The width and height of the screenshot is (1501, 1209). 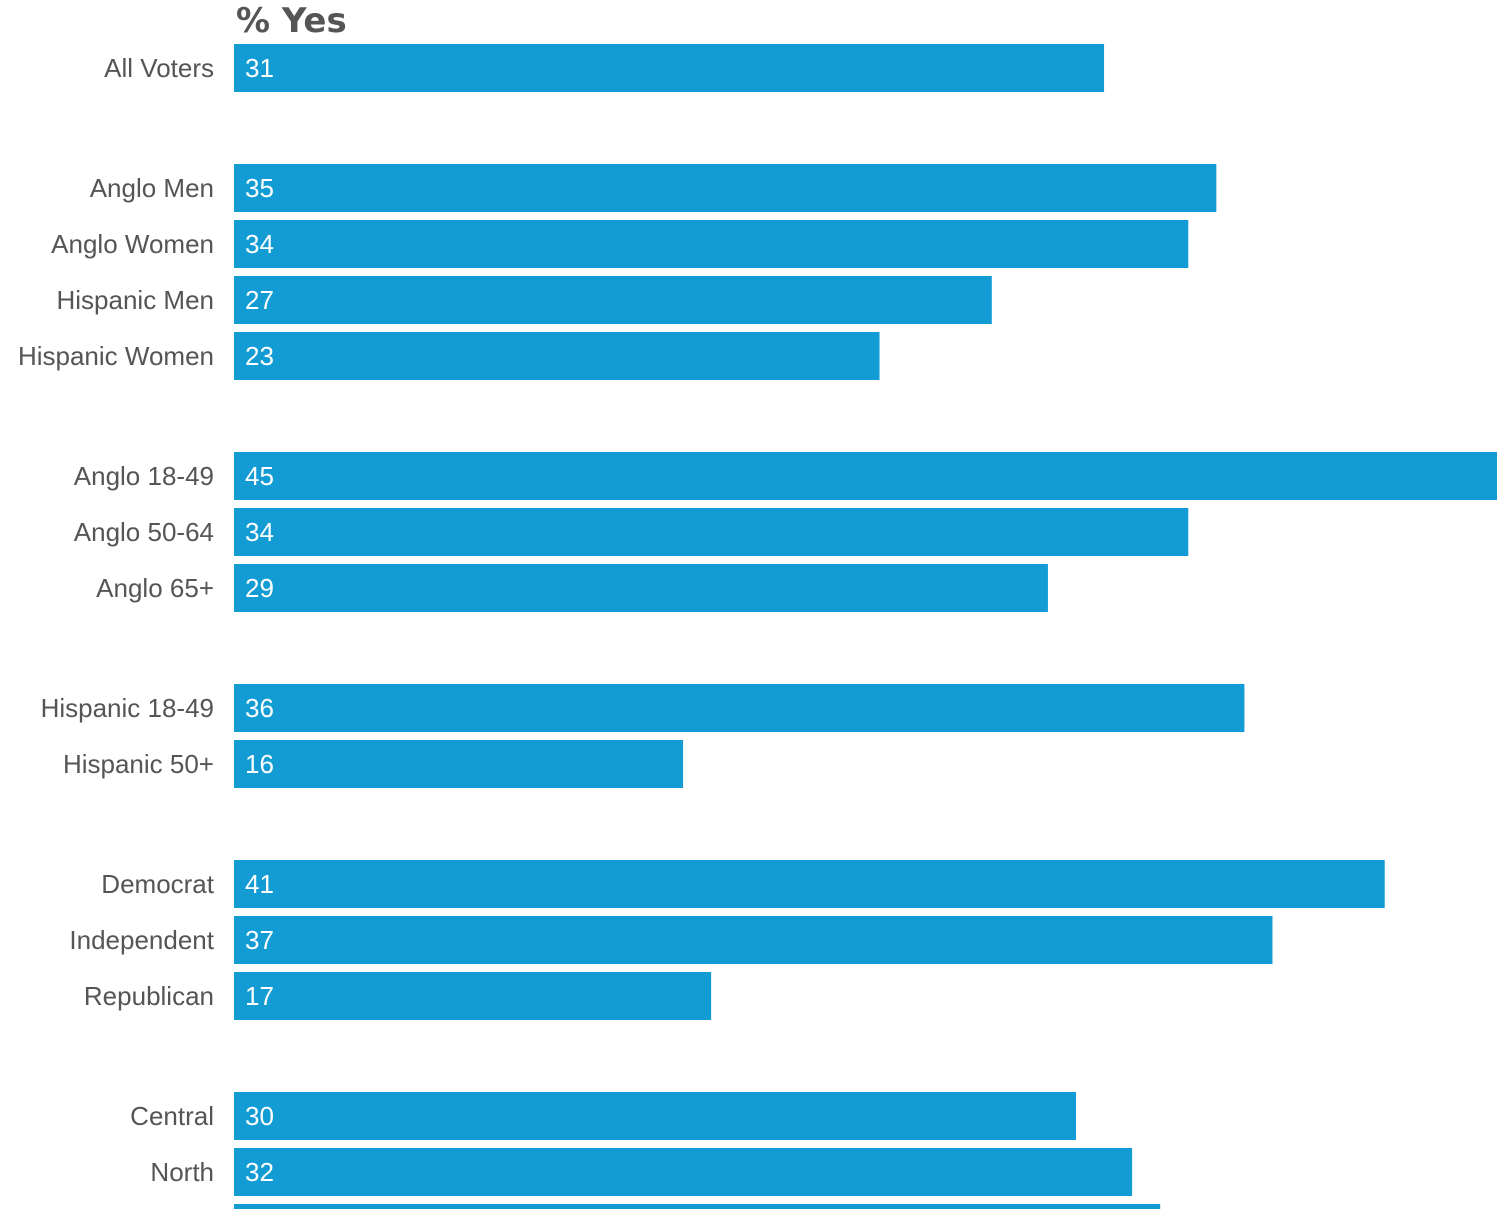 I want to click on bar-democrat, so click(x=809, y=884).